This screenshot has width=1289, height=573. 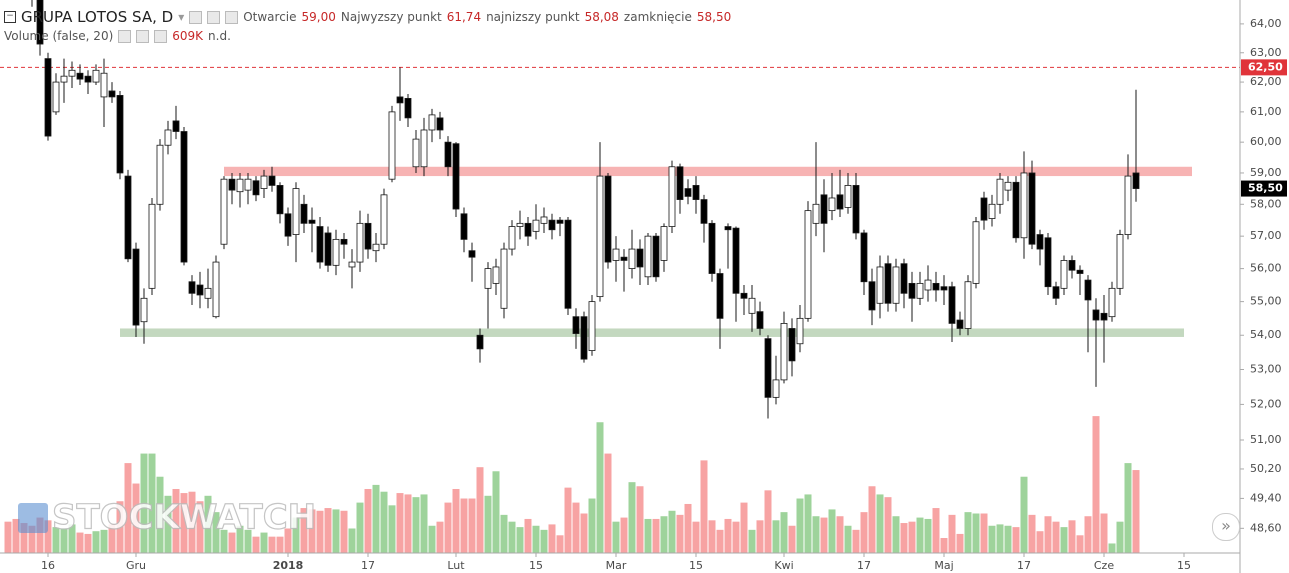 What do you see at coordinates (1266, 172) in the screenshot?
I see `y-tick-label: 59,00` at bounding box center [1266, 172].